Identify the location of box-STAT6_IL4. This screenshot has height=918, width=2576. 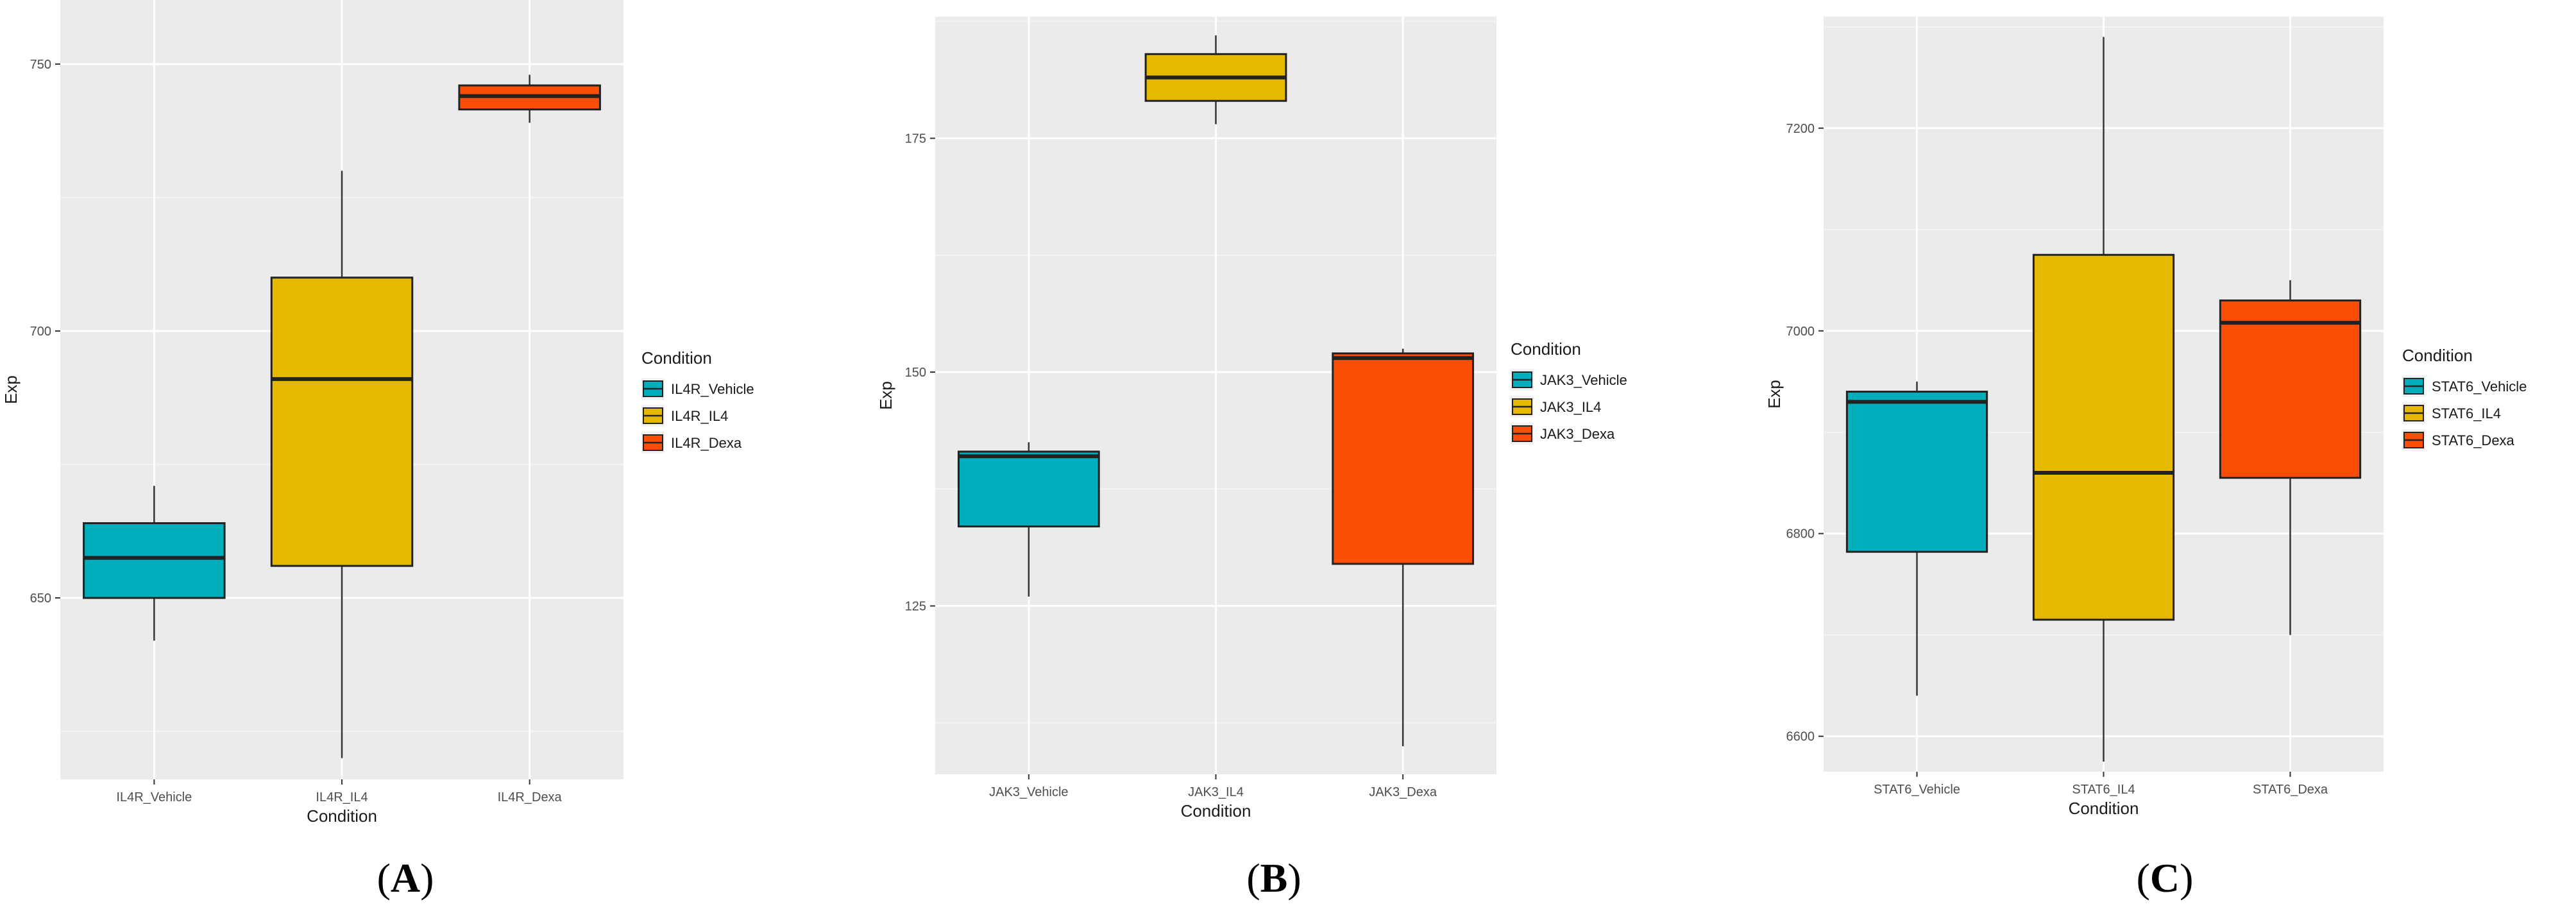
(2103, 399).